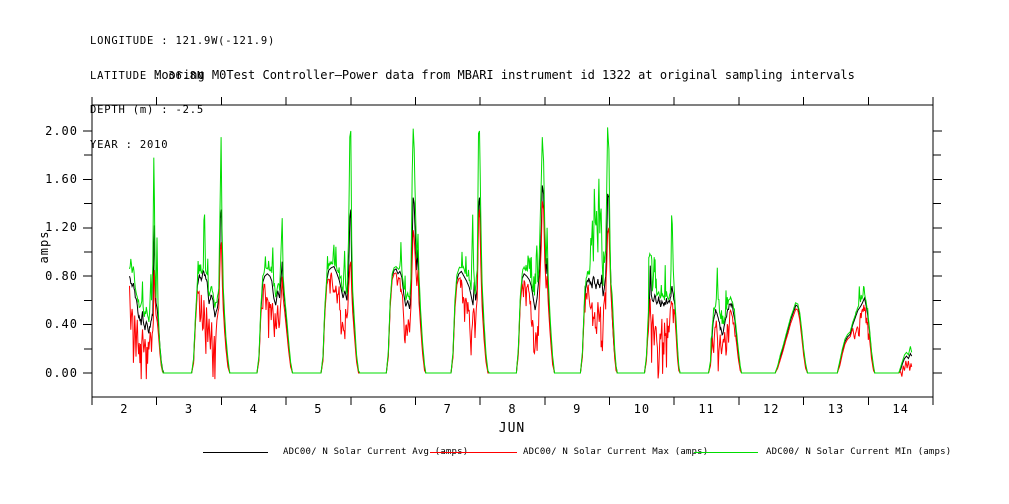 The image size is (1009, 504). I want to click on x-tick-label: 5, so click(318, 409).